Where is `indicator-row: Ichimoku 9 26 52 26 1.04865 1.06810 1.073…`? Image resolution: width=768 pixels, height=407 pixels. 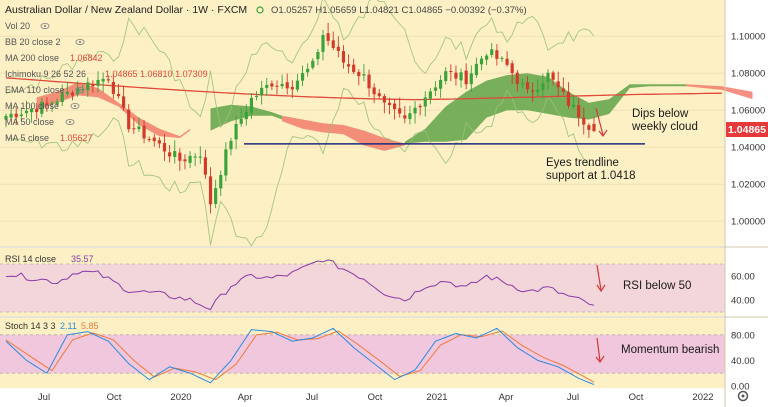 indicator-row: Ichimoku 9 26 52 26 1.04865 1.06810 1.073… is located at coordinates (106, 74).